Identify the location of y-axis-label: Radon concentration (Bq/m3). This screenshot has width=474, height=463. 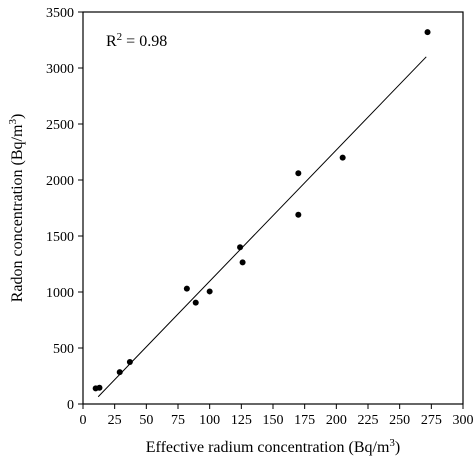
(16, 208).